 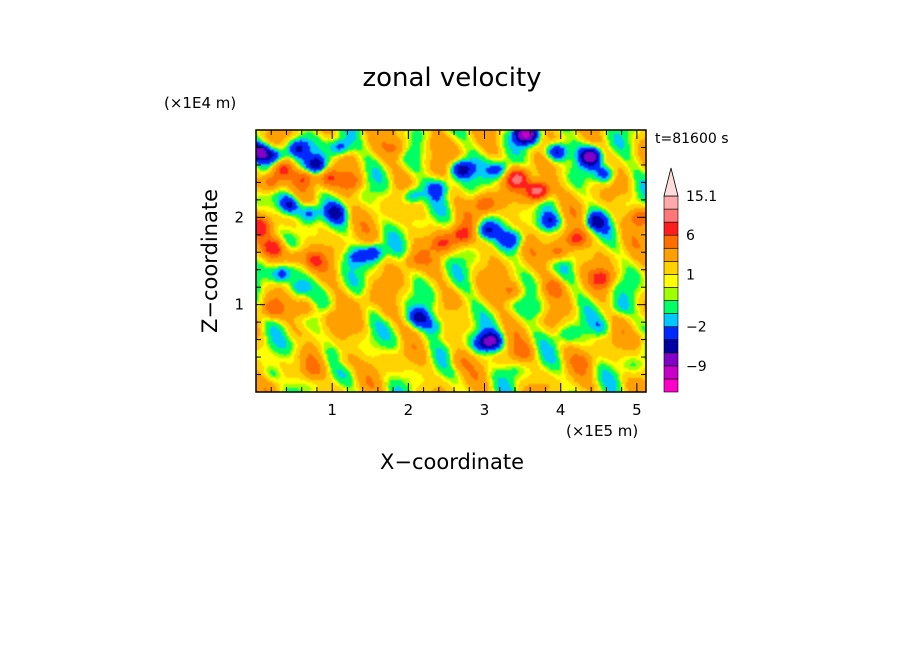 What do you see at coordinates (692, 139) in the screenshot?
I see `time-label: t=81600 s` at bounding box center [692, 139].